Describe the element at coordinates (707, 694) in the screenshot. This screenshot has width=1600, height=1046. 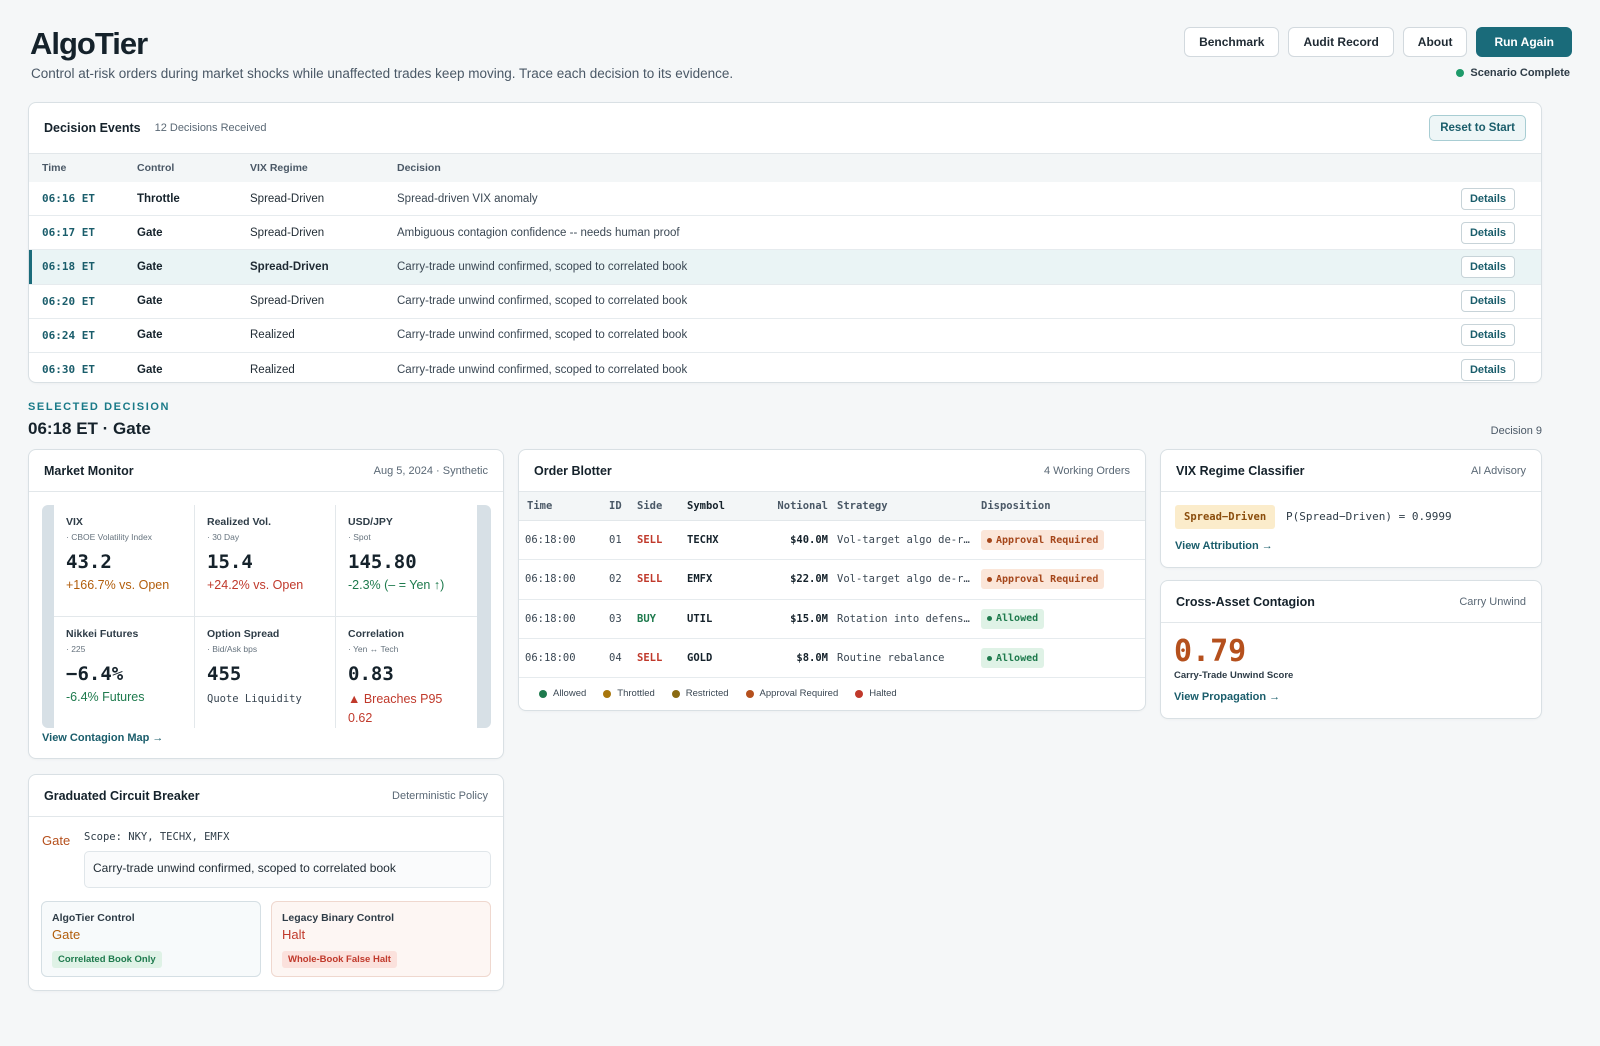
I see `legend-label: Restricted` at that location.